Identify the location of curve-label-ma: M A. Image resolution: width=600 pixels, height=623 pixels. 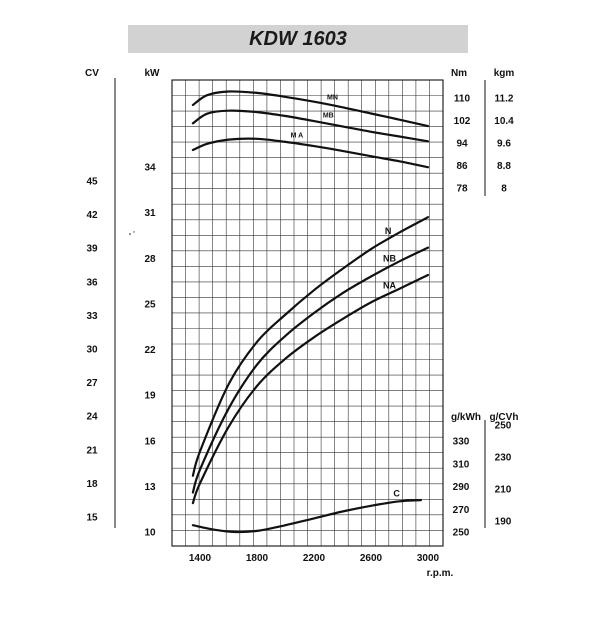
(297, 136).